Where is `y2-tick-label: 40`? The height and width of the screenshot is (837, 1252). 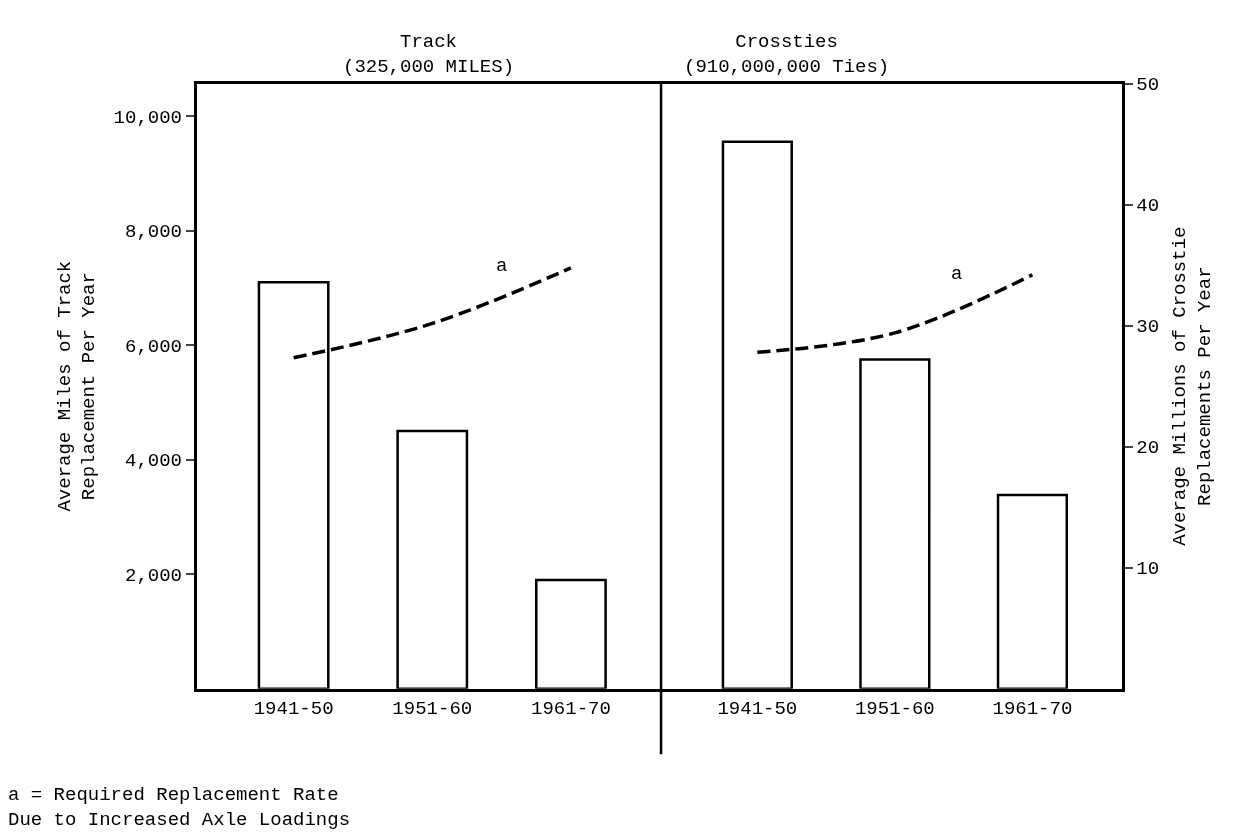 y2-tick-label: 40 is located at coordinates (1148, 206).